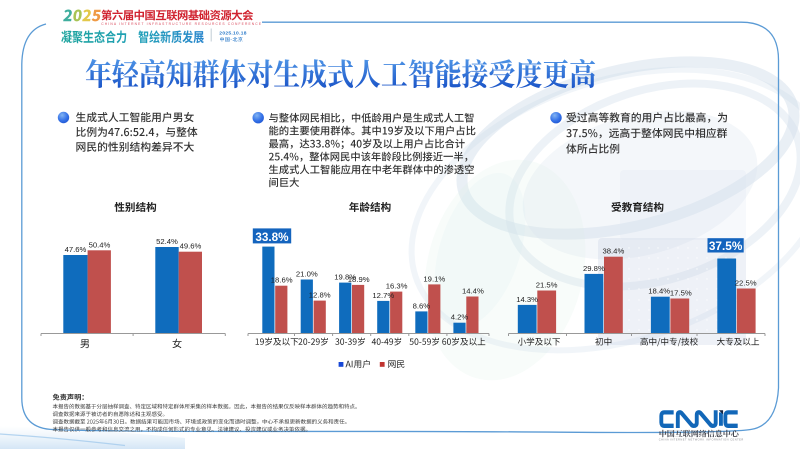 Image resolution: width=800 pixels, height=449 pixels. Describe the element at coordinates (547, 285) in the screenshot. I see `svg-text: 21.5%` at that location.